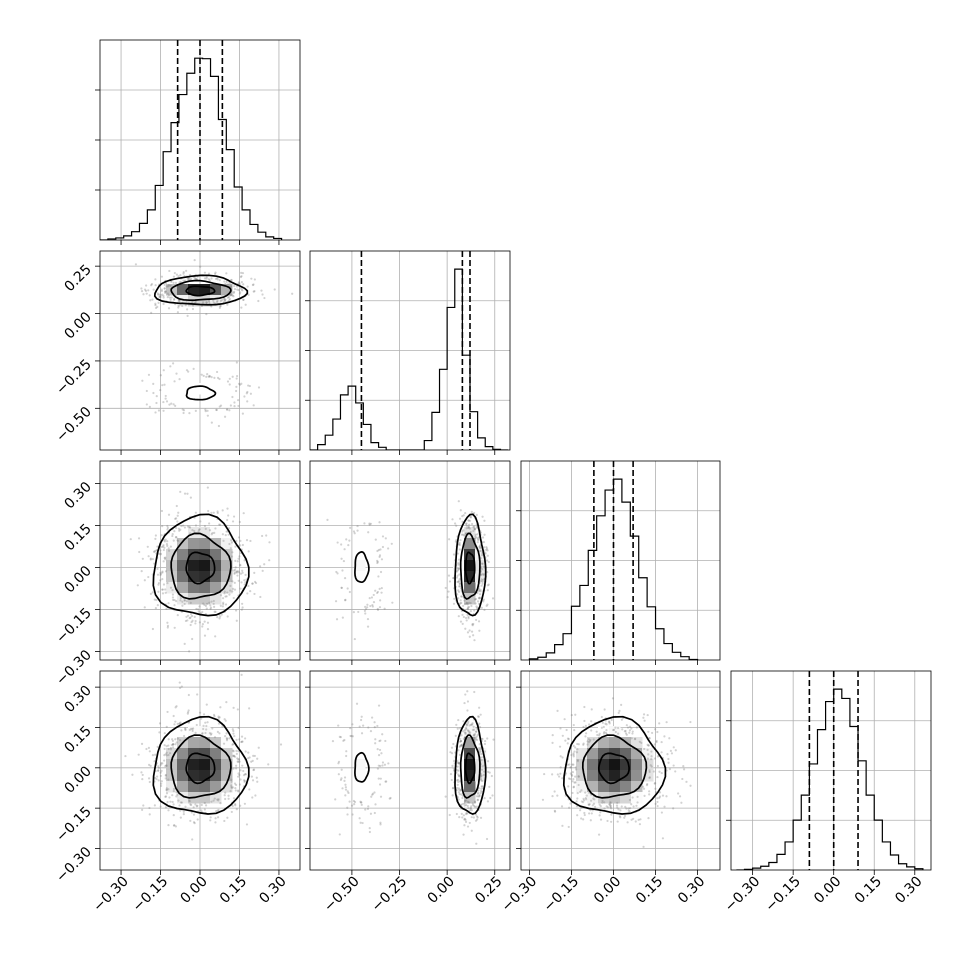 This screenshot has width=970, height=970. I want to click on x-tick-label: −0.15, so click(562, 895).